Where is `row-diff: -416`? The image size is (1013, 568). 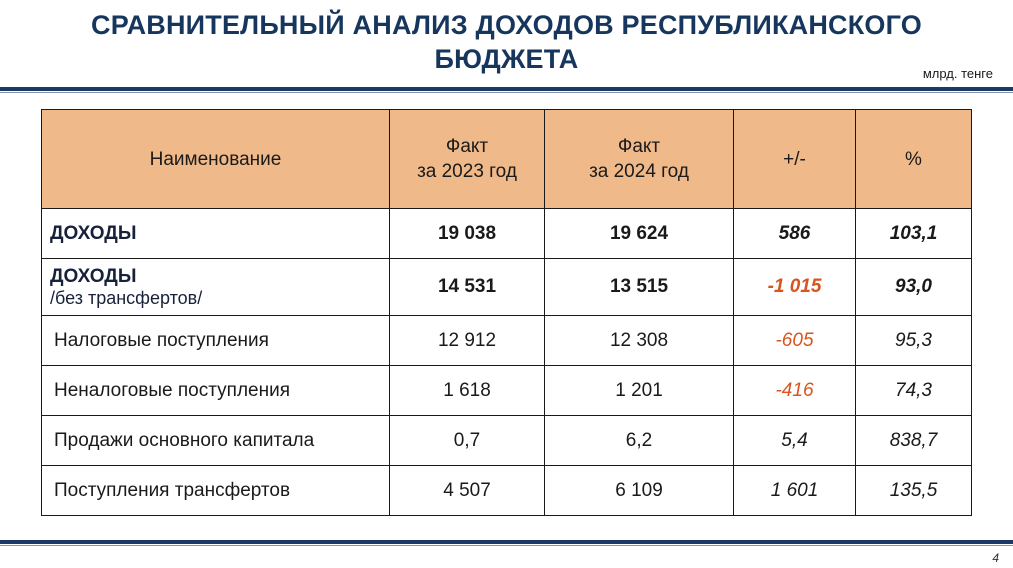 row-diff: -416 is located at coordinates (794, 390).